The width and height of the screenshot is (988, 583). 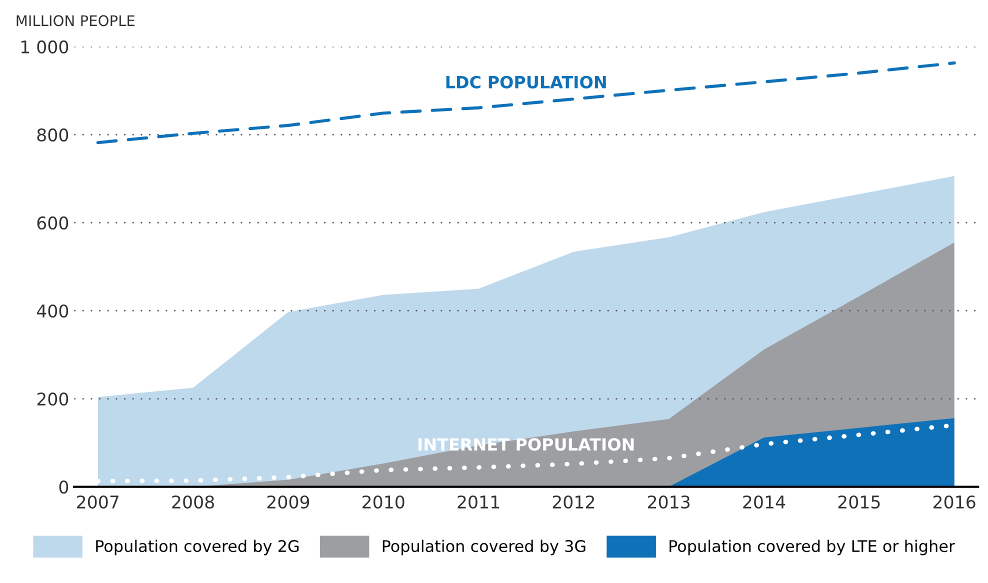 What do you see at coordinates (813, 548) in the screenshot?
I see `legend-label: Population covered by LTE or higher` at bounding box center [813, 548].